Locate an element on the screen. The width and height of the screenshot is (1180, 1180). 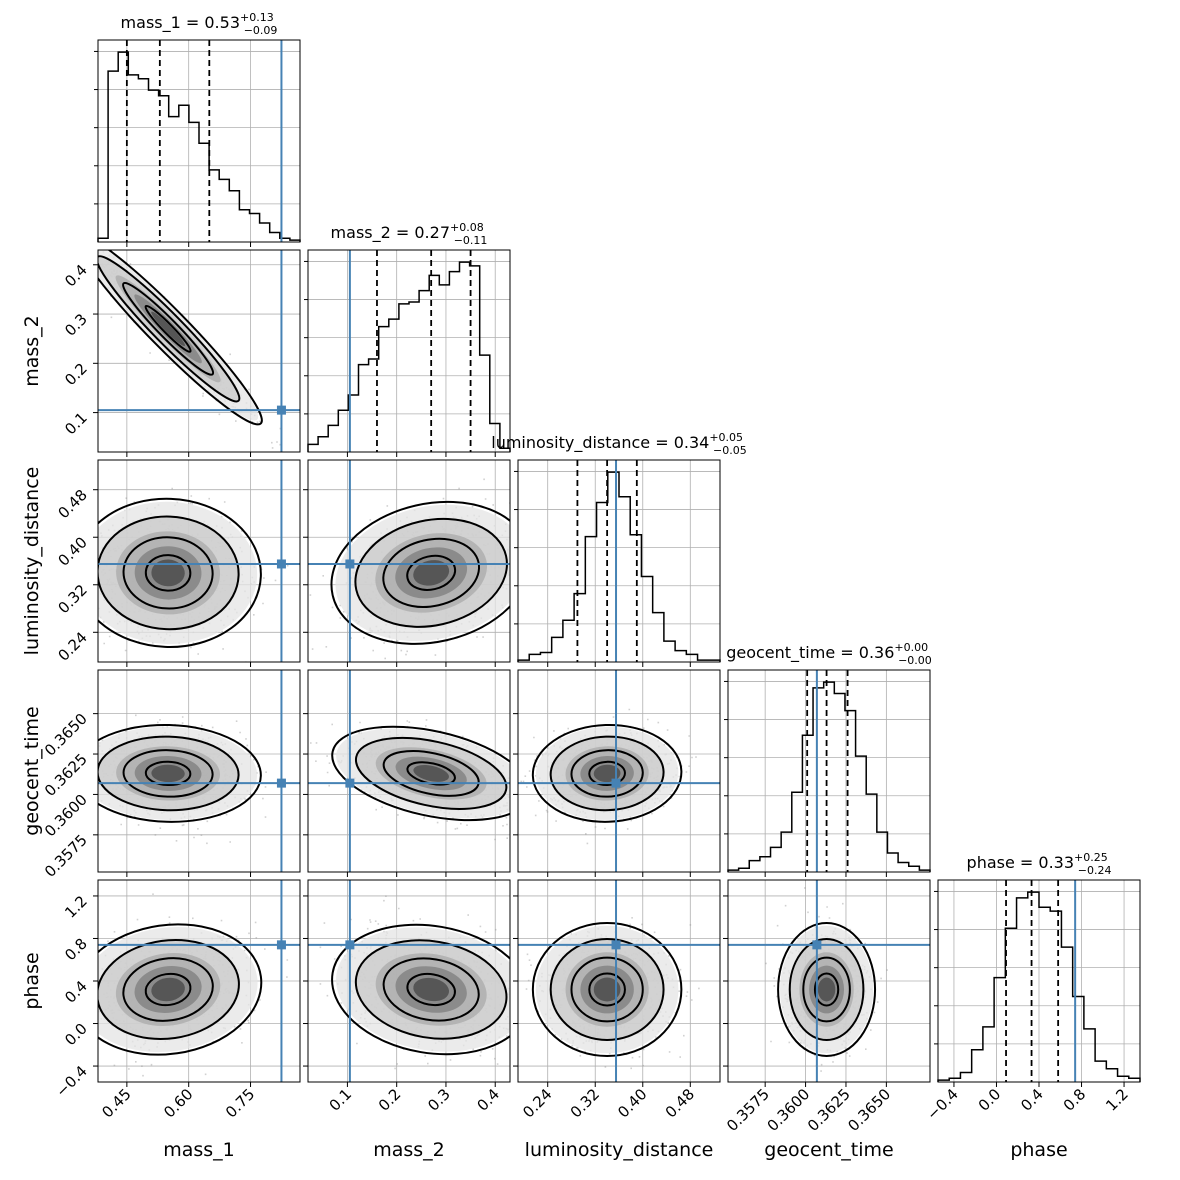
panel-frame is located at coordinates (199, 561).